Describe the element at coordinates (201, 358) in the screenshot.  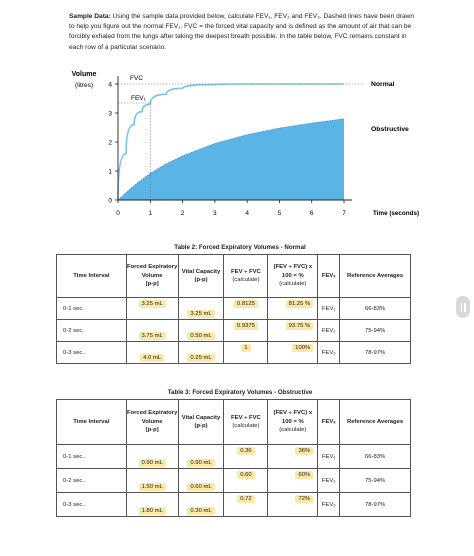
I see `vc-value: 0.25 mL` at that location.